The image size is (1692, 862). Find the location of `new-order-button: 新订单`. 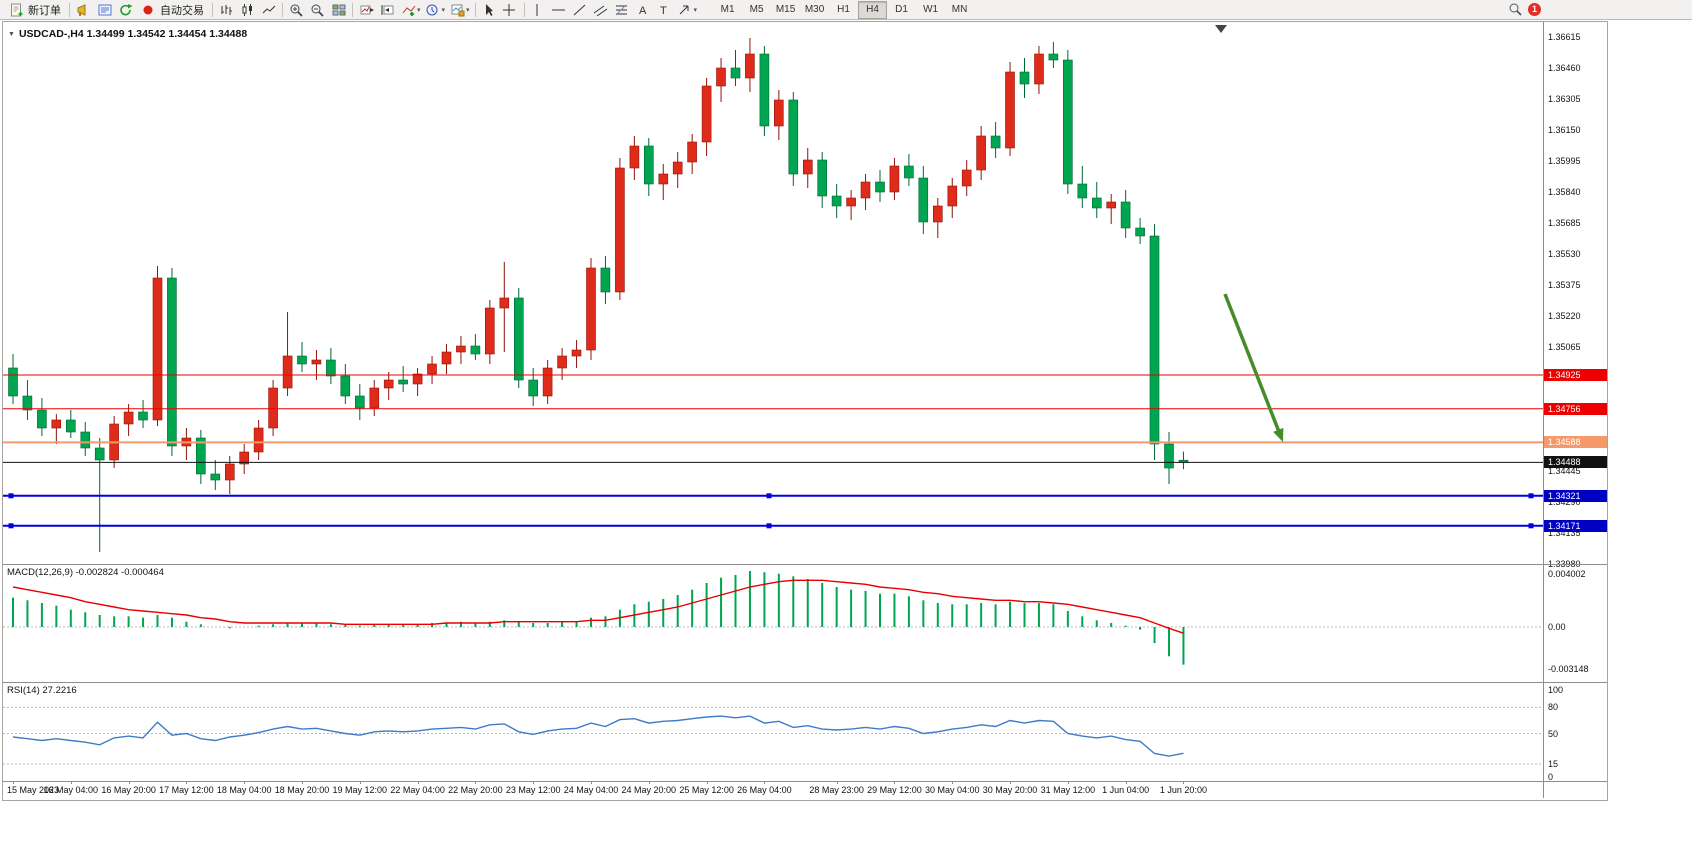

new-order-button: 新订单 is located at coordinates (35, 9).